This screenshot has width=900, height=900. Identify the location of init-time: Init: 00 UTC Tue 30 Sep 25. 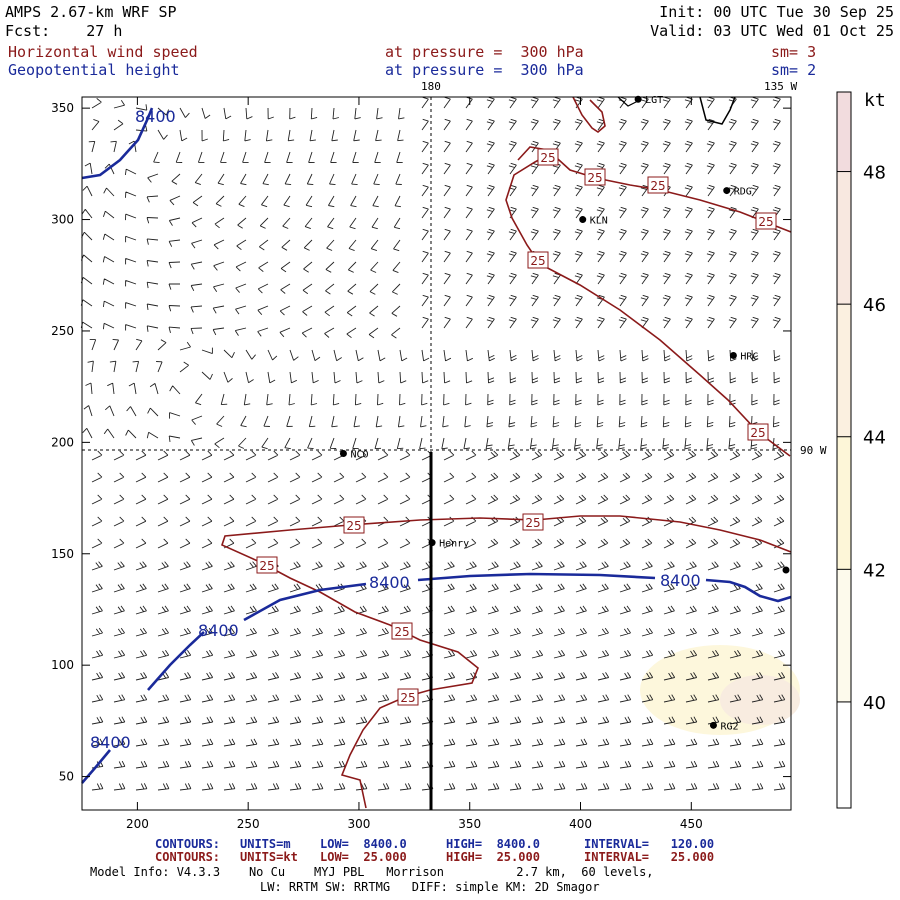
(776, 12).